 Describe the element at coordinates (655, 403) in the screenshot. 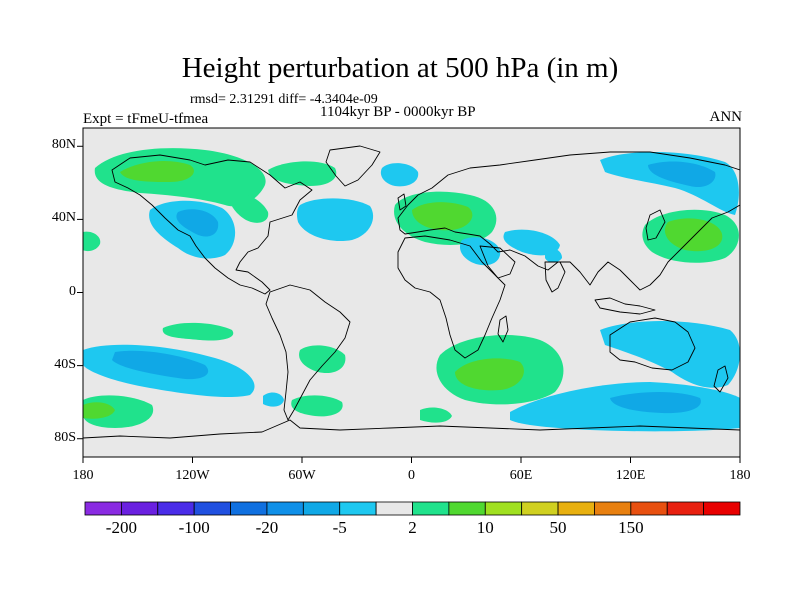

I see `neg-region-southern-ocean-core` at that location.